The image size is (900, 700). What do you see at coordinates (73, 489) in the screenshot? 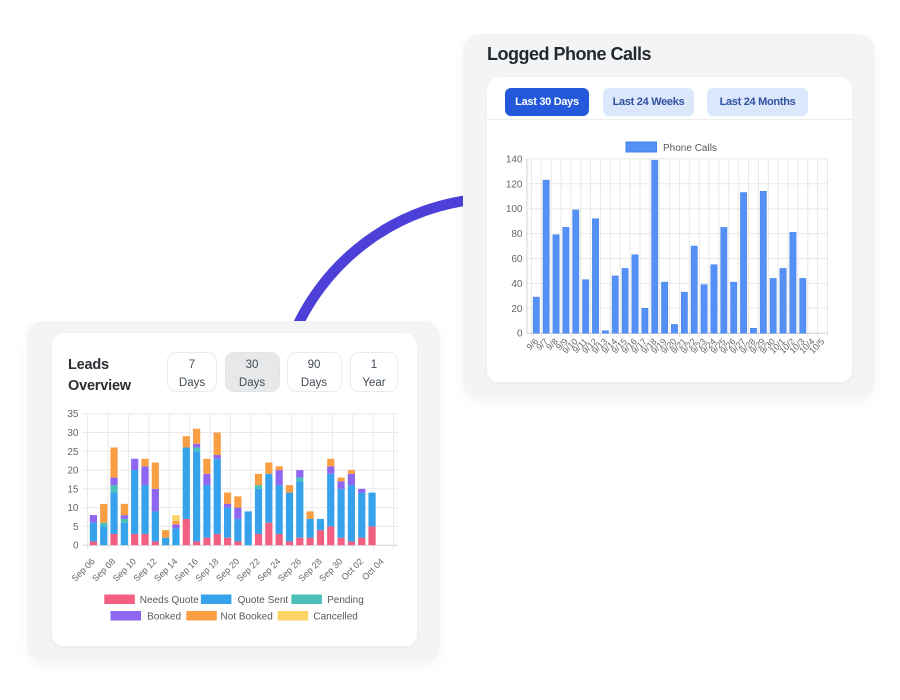
I see `svg-text: 15` at bounding box center [73, 489].